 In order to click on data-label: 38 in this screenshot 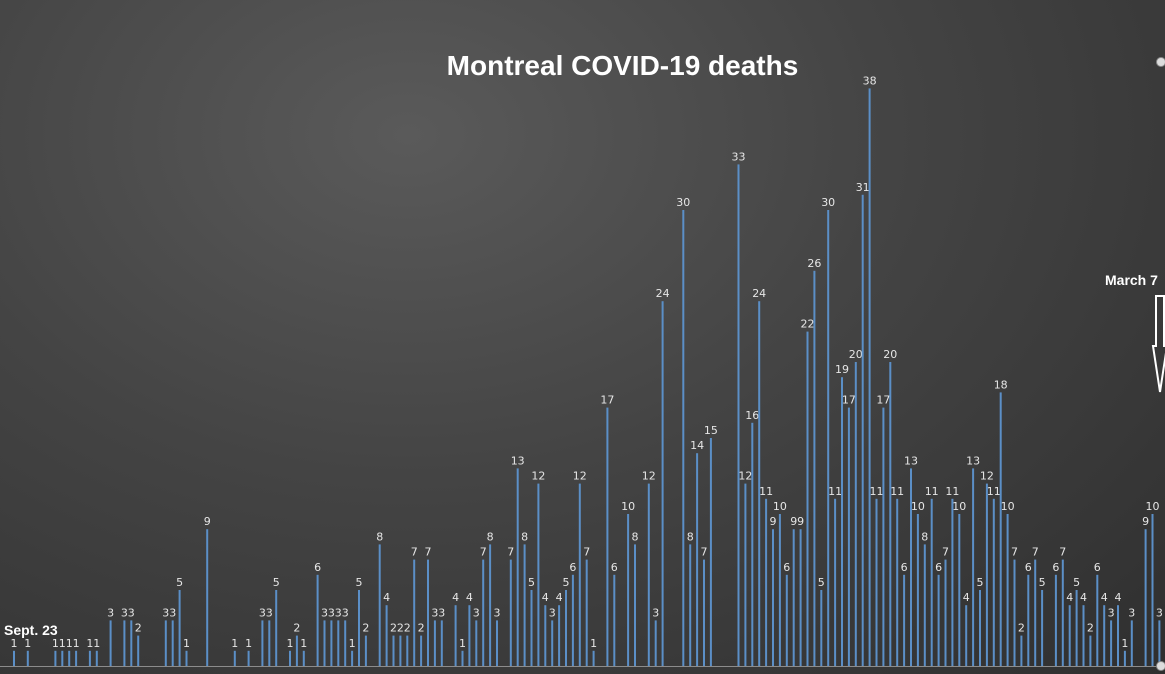, I will do `click(870, 80)`.